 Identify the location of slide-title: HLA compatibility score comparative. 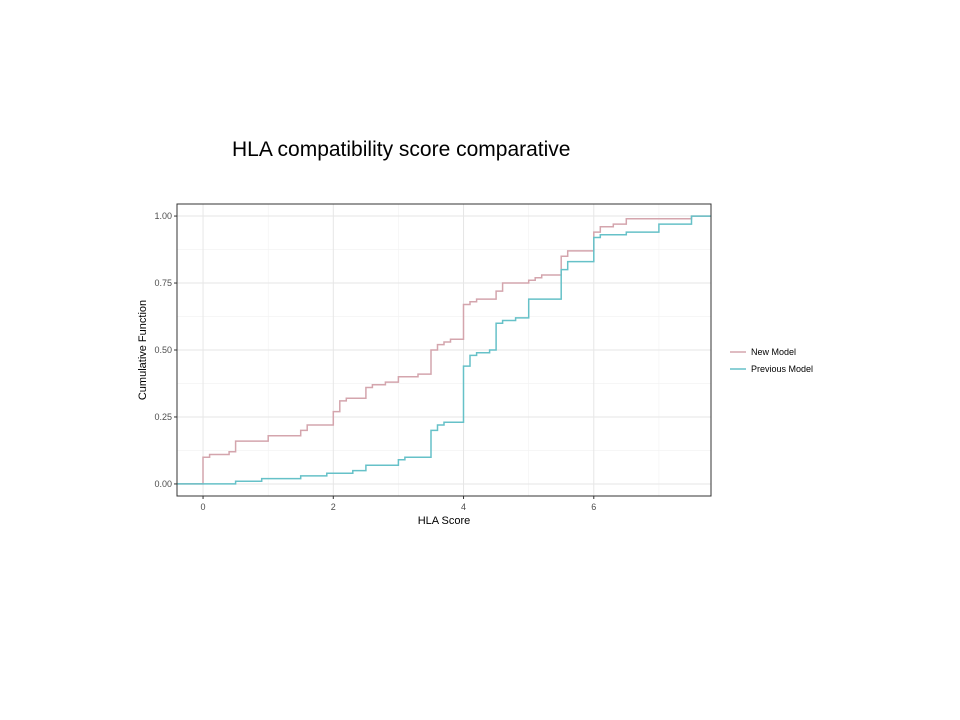
(401, 149).